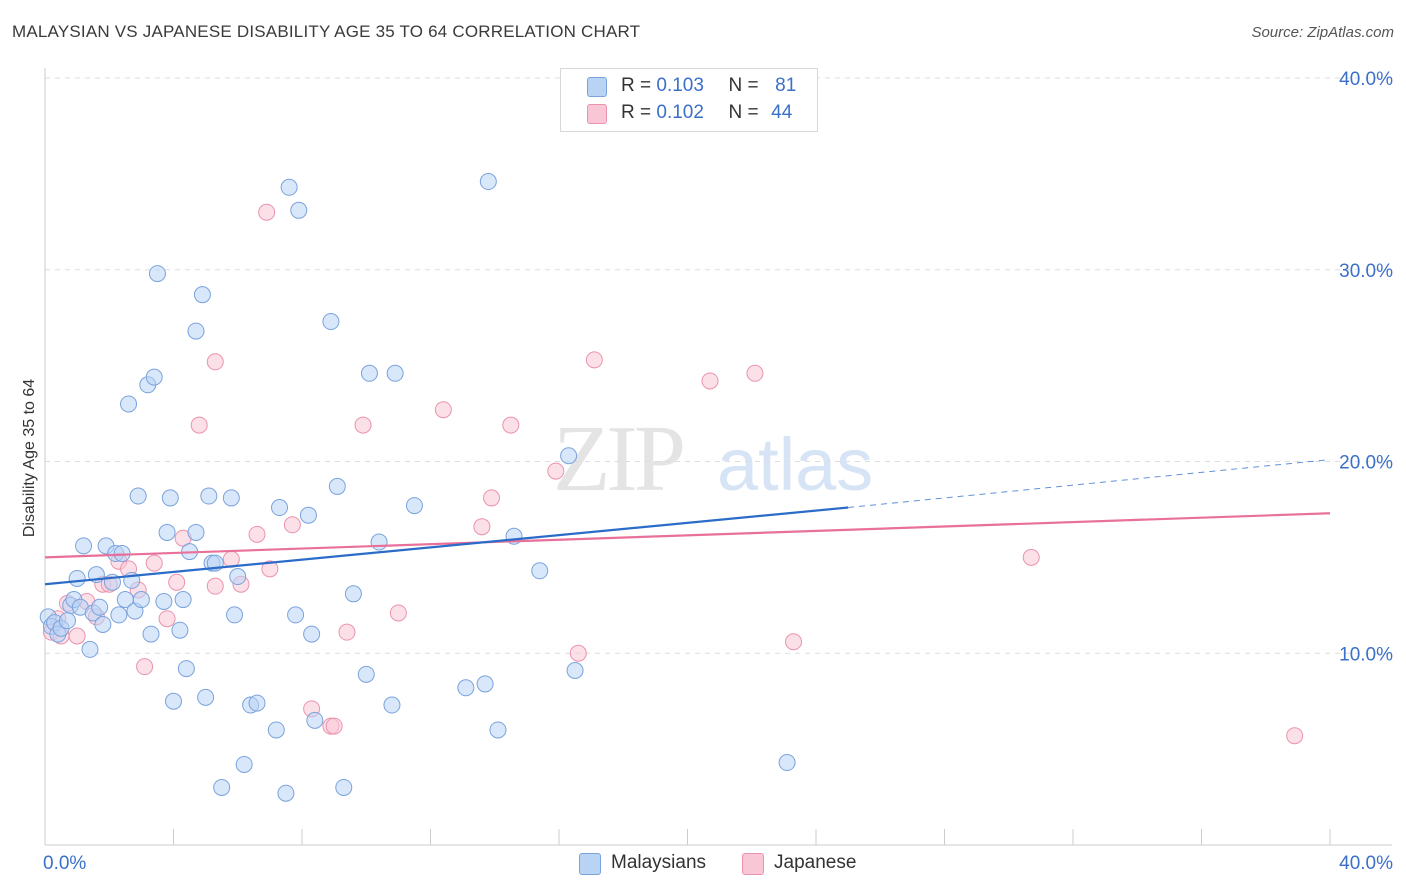  I want to click on y-tick-label: 30.0%, so click(1366, 271).